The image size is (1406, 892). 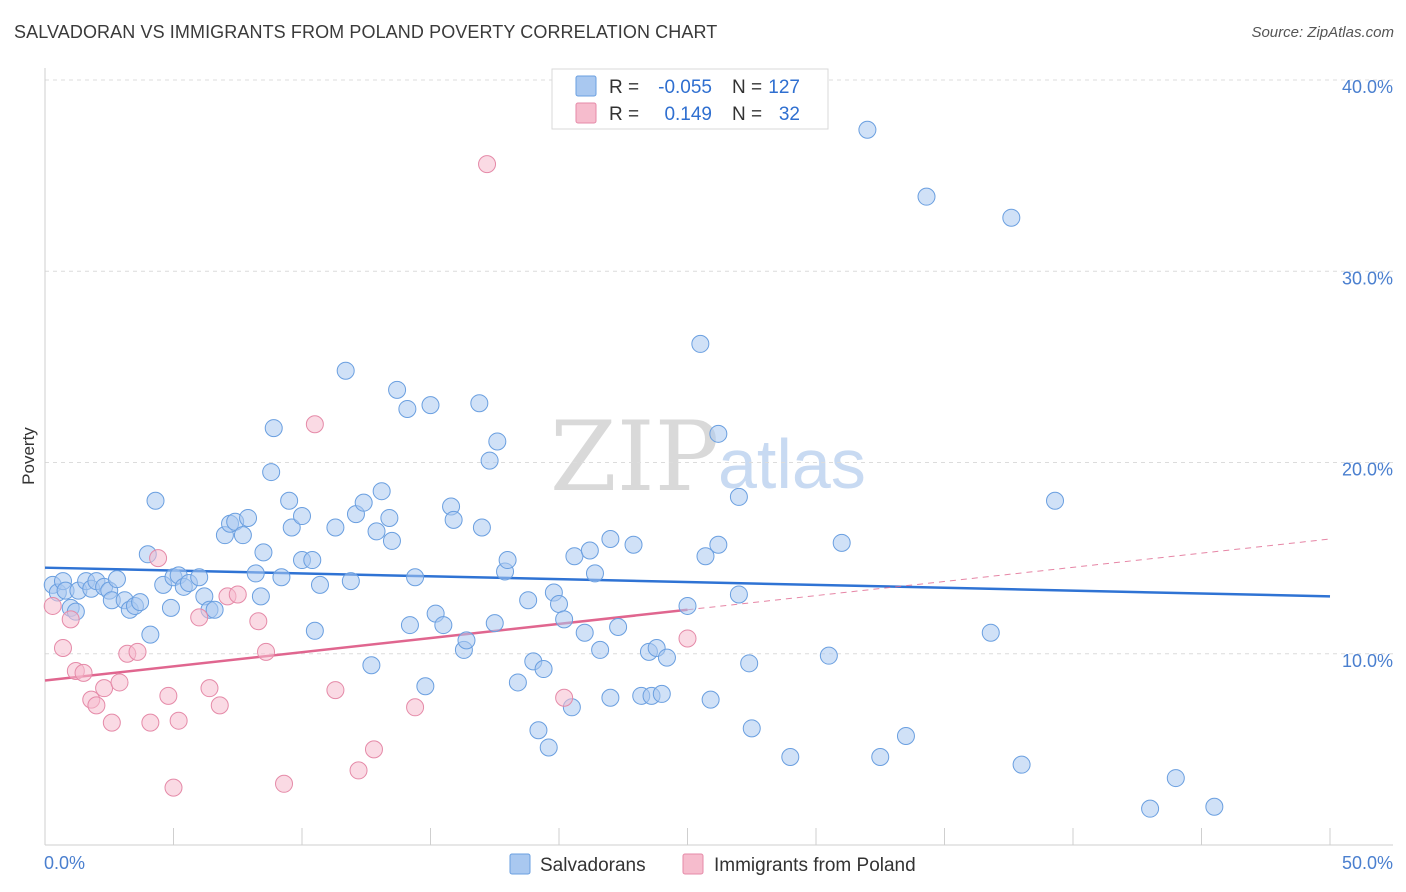 What do you see at coordinates (688, 114) in the screenshot?
I see `legend-r-value-2: 0.149` at bounding box center [688, 114].